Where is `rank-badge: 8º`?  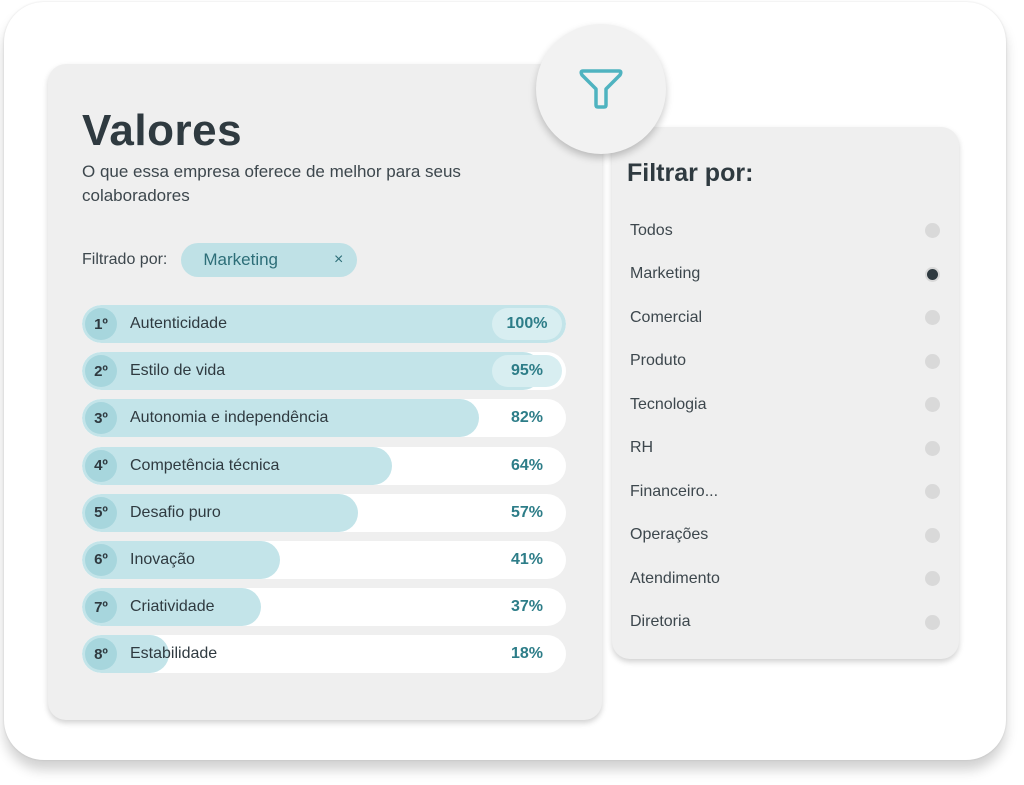
rank-badge: 8º is located at coordinates (101, 654).